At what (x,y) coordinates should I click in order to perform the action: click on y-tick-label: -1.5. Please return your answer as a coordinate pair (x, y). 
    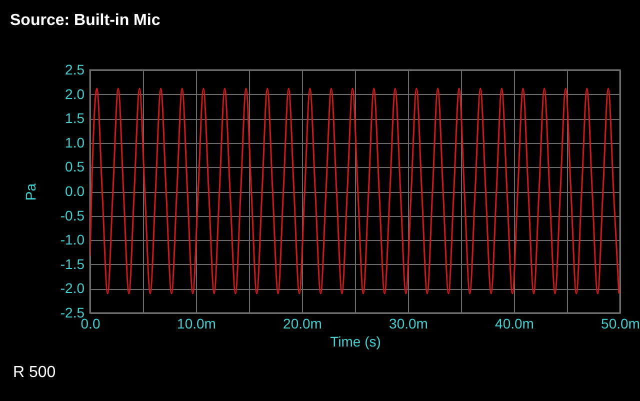
    Looking at the image, I should click on (72, 264).